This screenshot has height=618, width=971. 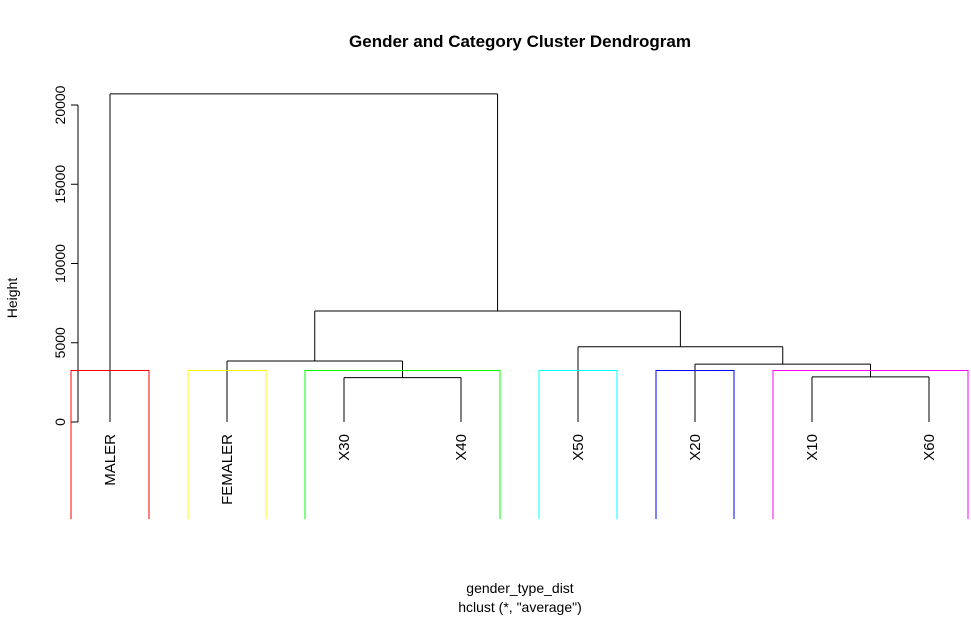 What do you see at coordinates (60, 104) in the screenshot?
I see `y-tick-label: 20000` at bounding box center [60, 104].